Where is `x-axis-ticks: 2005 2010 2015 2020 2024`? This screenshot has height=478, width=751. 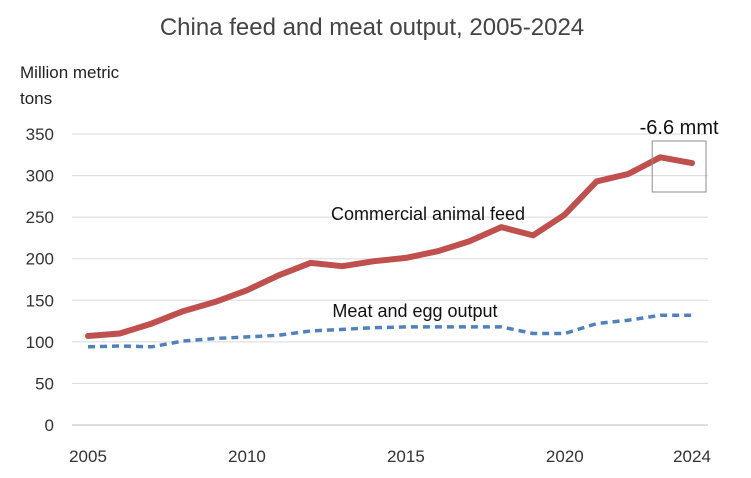 x-axis-ticks: 2005 2010 2015 2020 2024 is located at coordinates (390, 456).